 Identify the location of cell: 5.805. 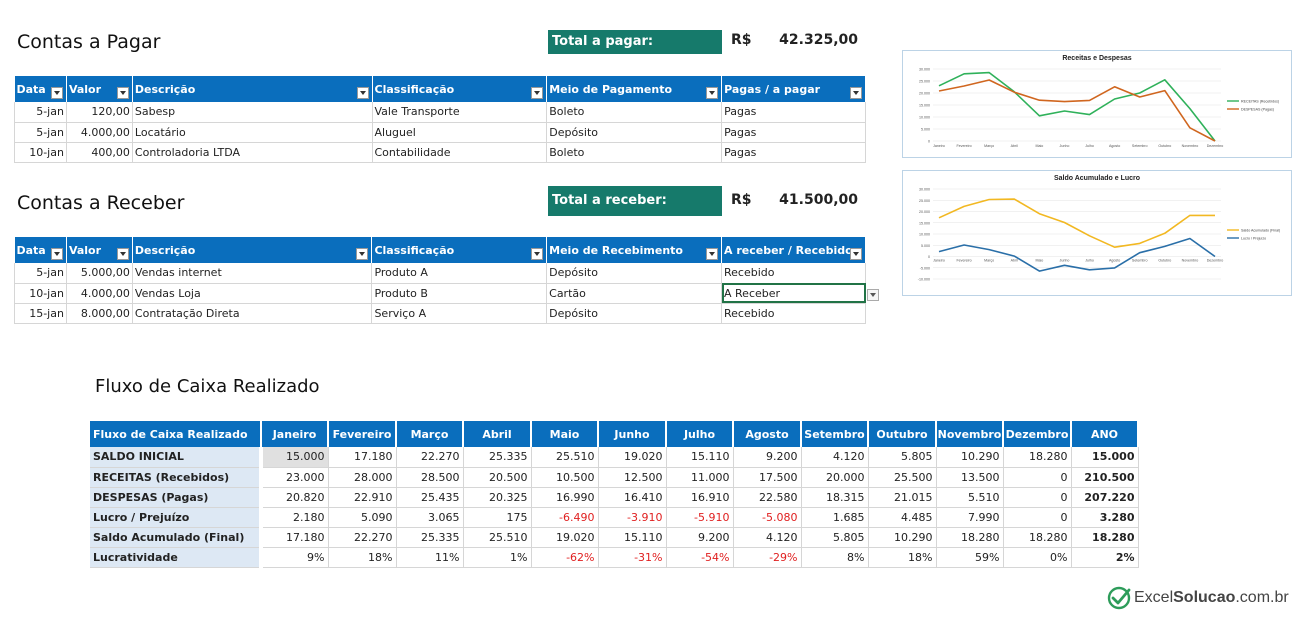
(902, 457).